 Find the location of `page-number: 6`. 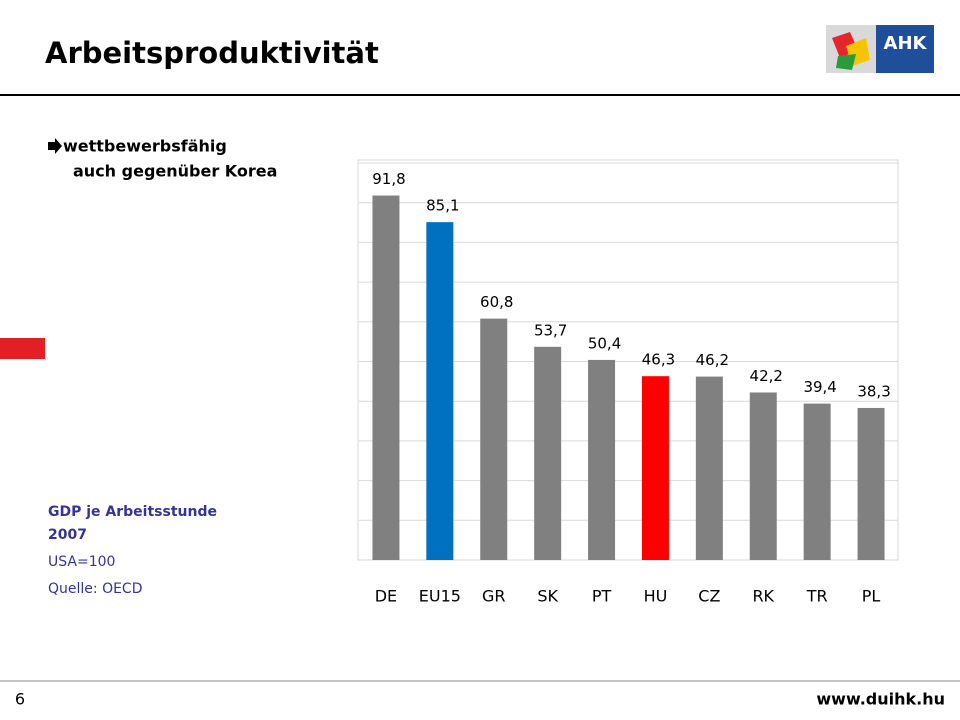

page-number: 6 is located at coordinates (20, 699).